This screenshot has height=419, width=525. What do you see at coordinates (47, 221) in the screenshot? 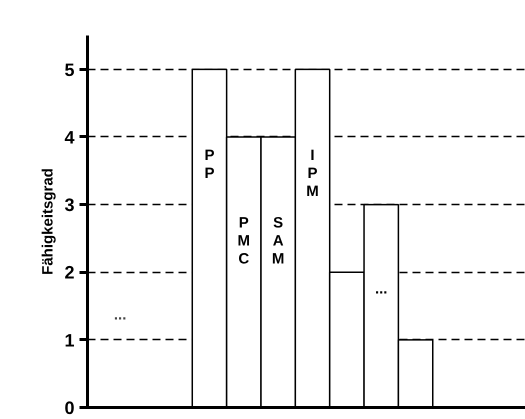
I see `y-axis-title: Fähigkeitsgrad` at bounding box center [47, 221].